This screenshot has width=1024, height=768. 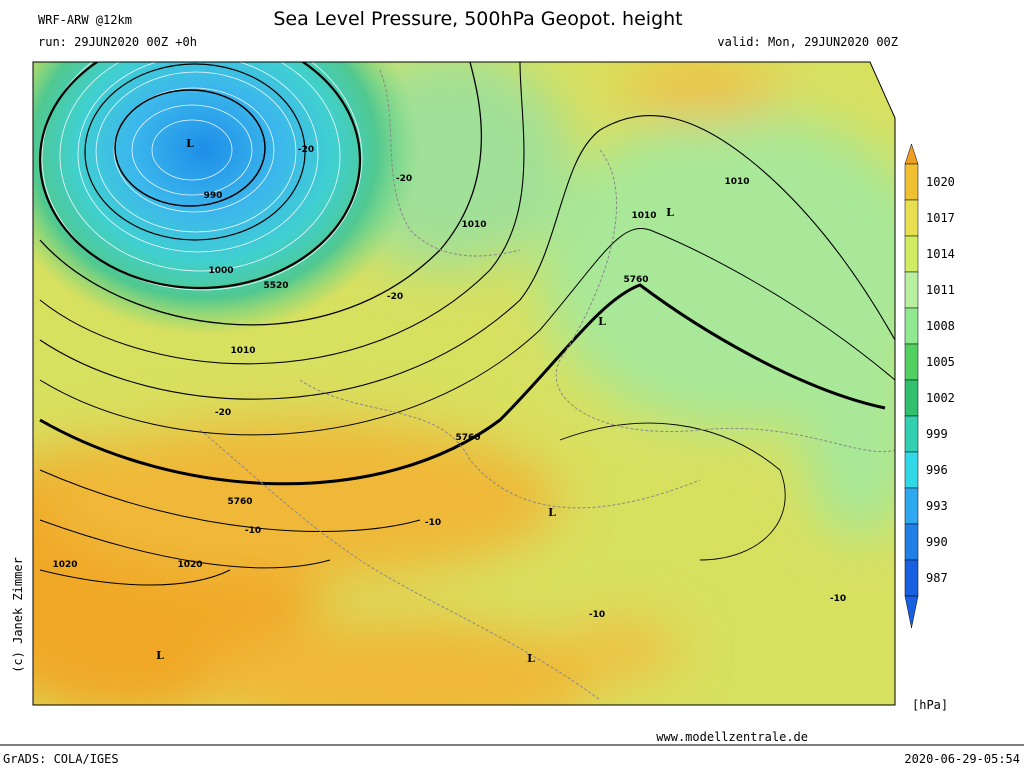 What do you see at coordinates (61, 759) in the screenshot?
I see `footer-left: GrADS: COLA/IGES` at bounding box center [61, 759].